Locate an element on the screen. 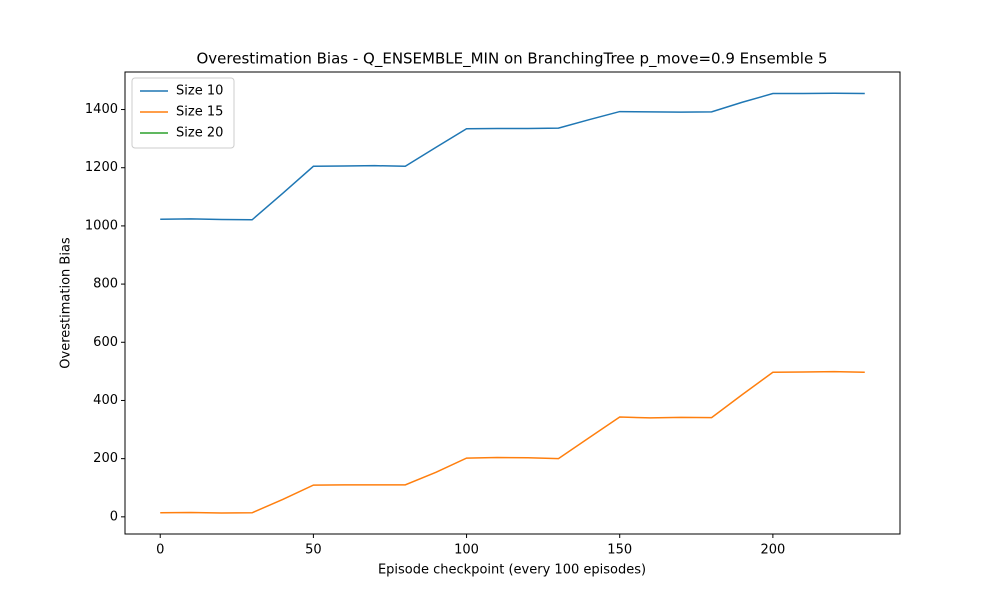  legend-label: Size 10 is located at coordinates (199, 91).